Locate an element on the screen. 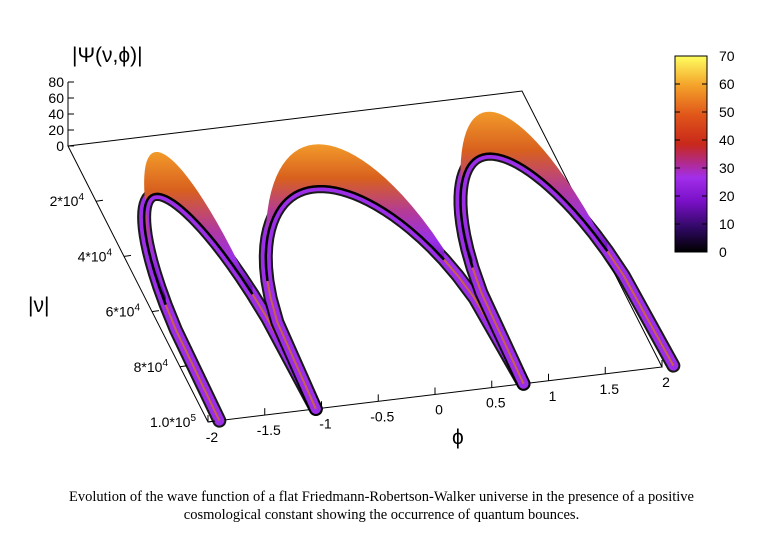  z-tick-label: 80 is located at coordinates (56, 82).